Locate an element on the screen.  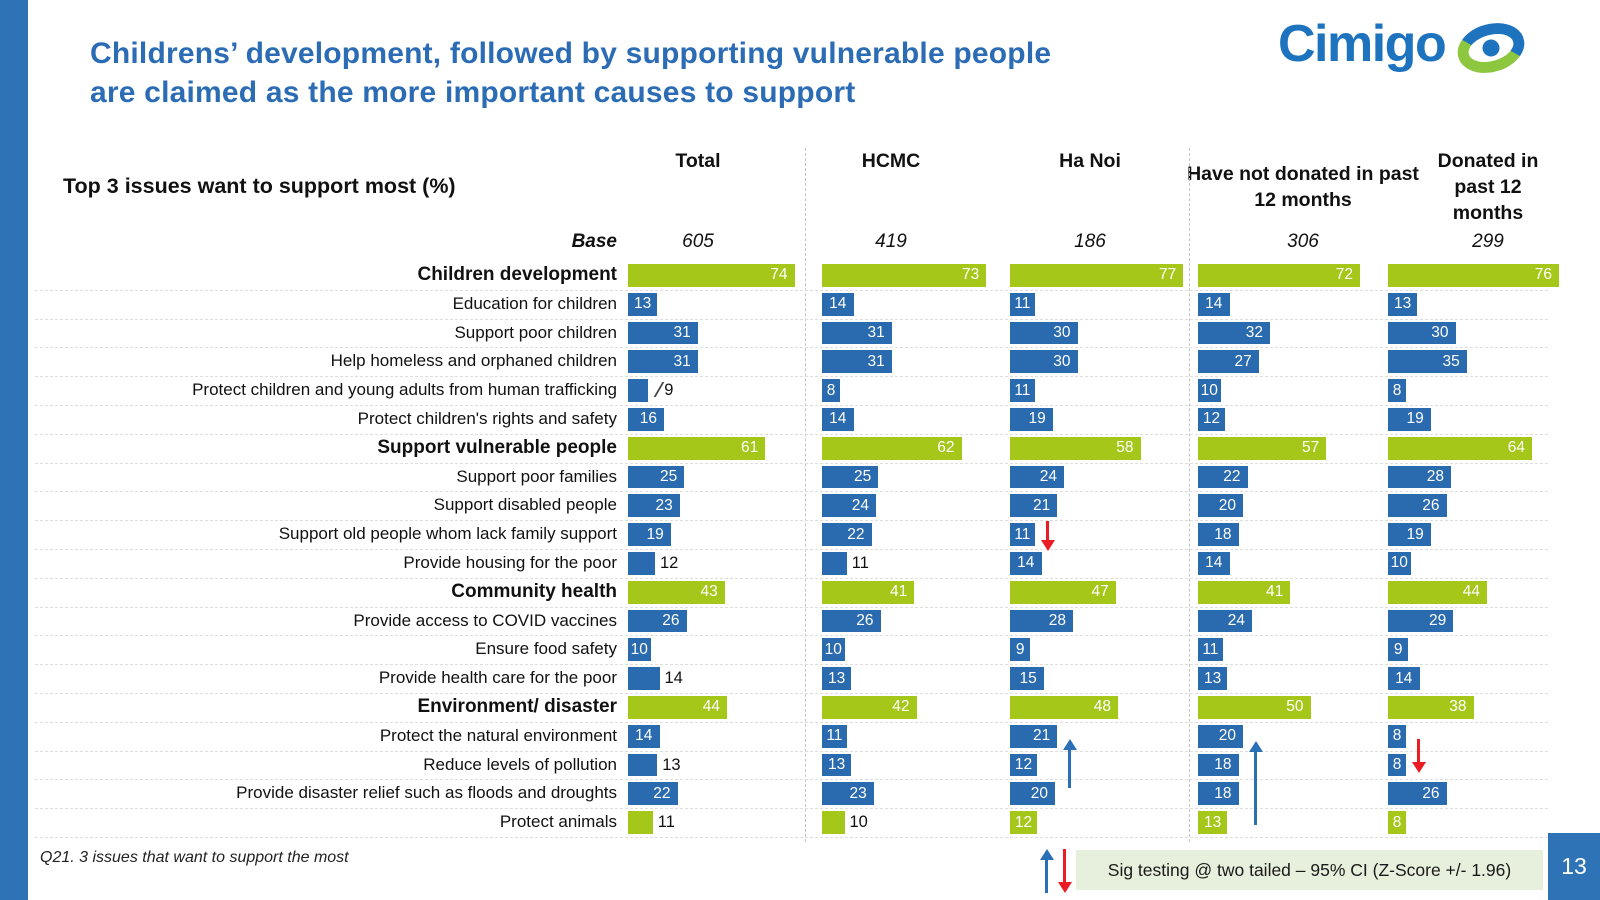
bar: 31 is located at coordinates (663, 333).